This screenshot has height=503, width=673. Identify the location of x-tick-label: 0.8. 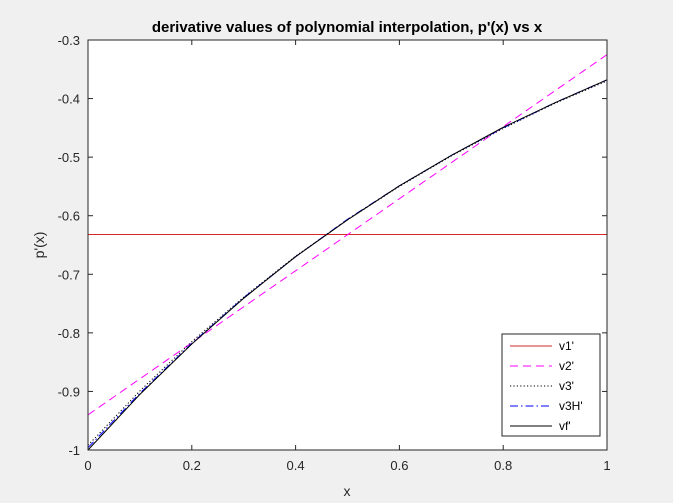
(503, 465).